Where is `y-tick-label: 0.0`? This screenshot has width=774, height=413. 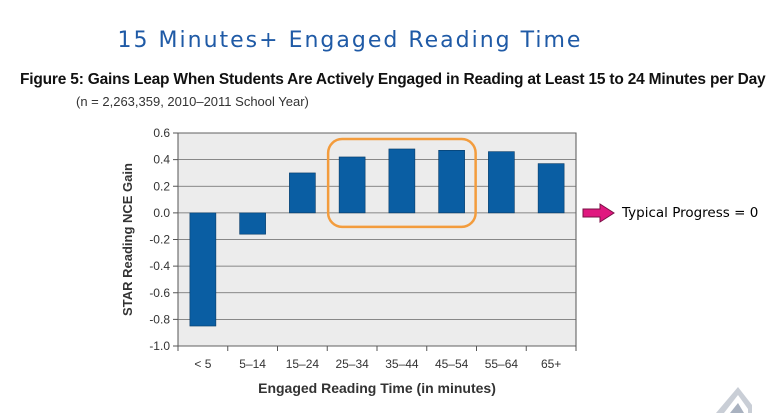
y-tick-label: 0.0 is located at coordinates (161, 213).